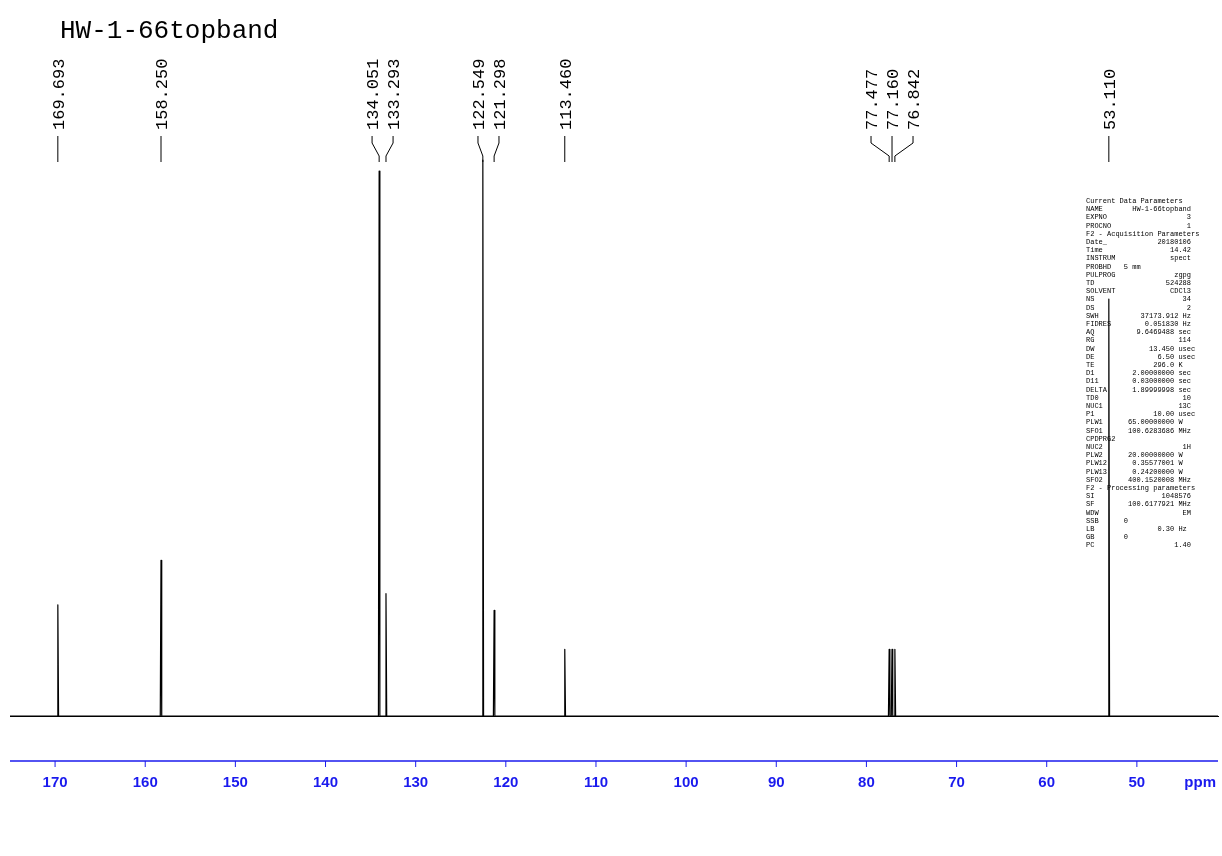 The image size is (1222, 856). I want to click on x-tick-label: 130, so click(416, 782).